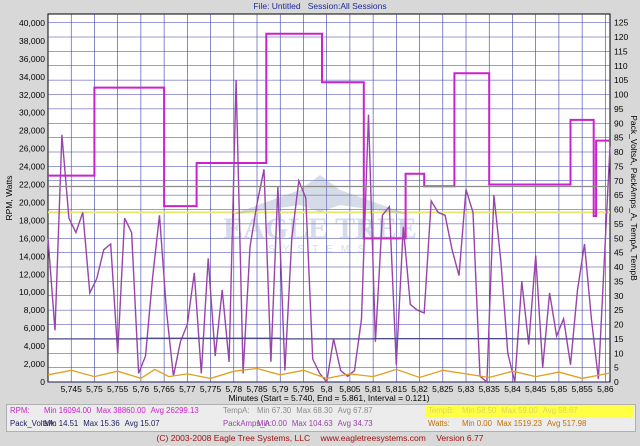 The width and height of the screenshot is (640, 446). I want to click on y-right-tick-label: 55, so click(619, 224).